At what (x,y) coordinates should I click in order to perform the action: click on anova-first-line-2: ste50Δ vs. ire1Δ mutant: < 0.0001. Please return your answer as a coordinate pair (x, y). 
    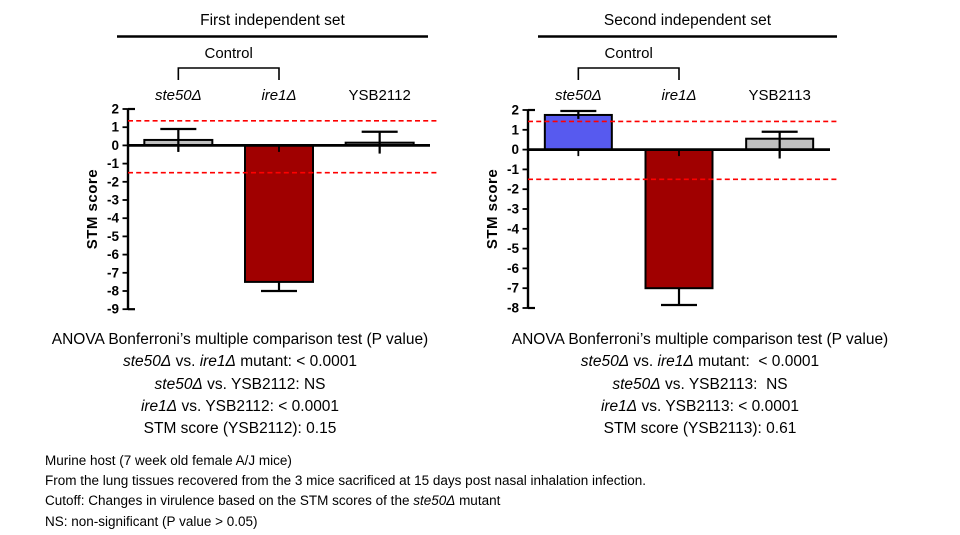
    Looking at the image, I should click on (240, 362).